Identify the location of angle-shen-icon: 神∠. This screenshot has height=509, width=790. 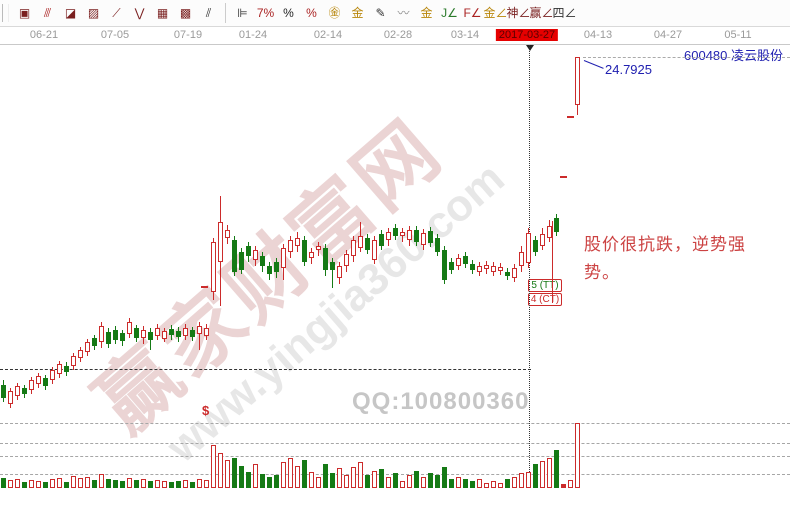
(519, 13).